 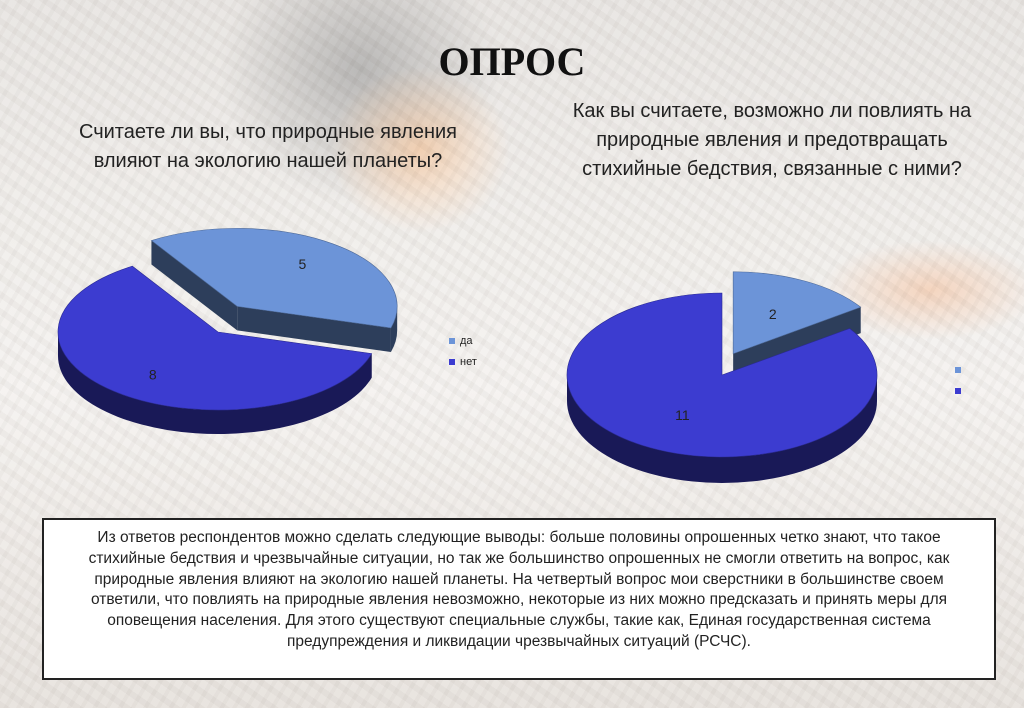 I want to click on slide-title: ОПРОС, so click(x=512, y=61).